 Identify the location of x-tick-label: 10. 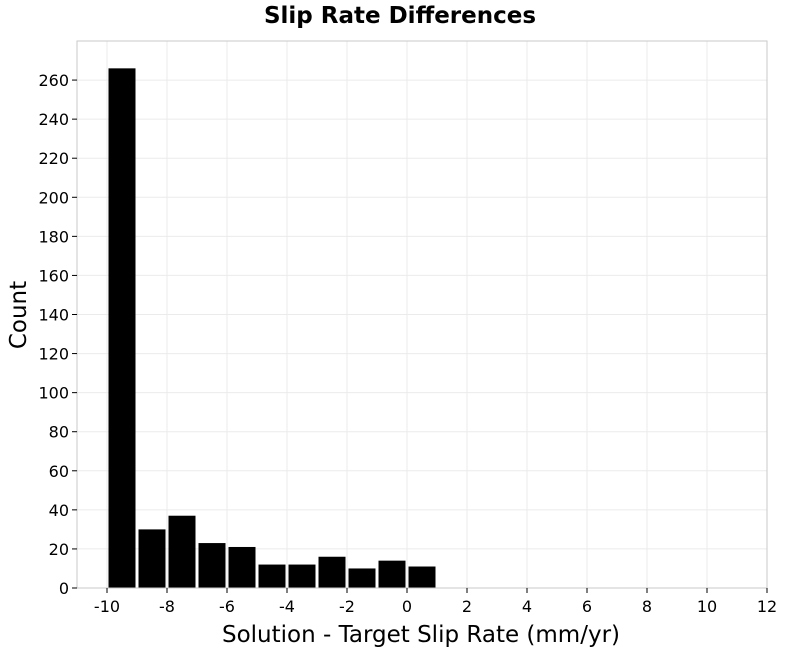
(707, 606).